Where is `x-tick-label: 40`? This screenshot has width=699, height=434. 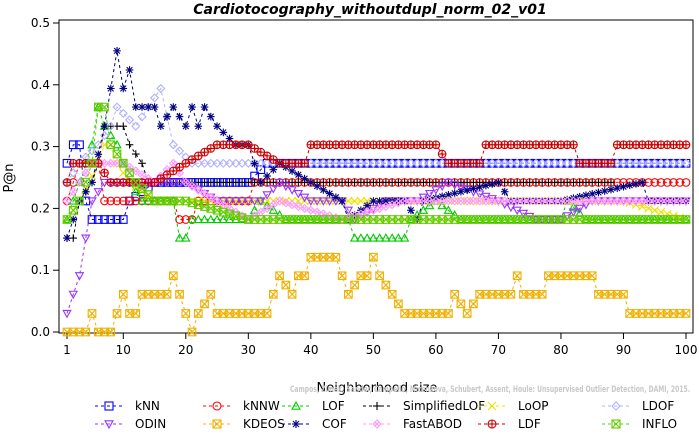 x-tick-label: 40 is located at coordinates (310, 350).